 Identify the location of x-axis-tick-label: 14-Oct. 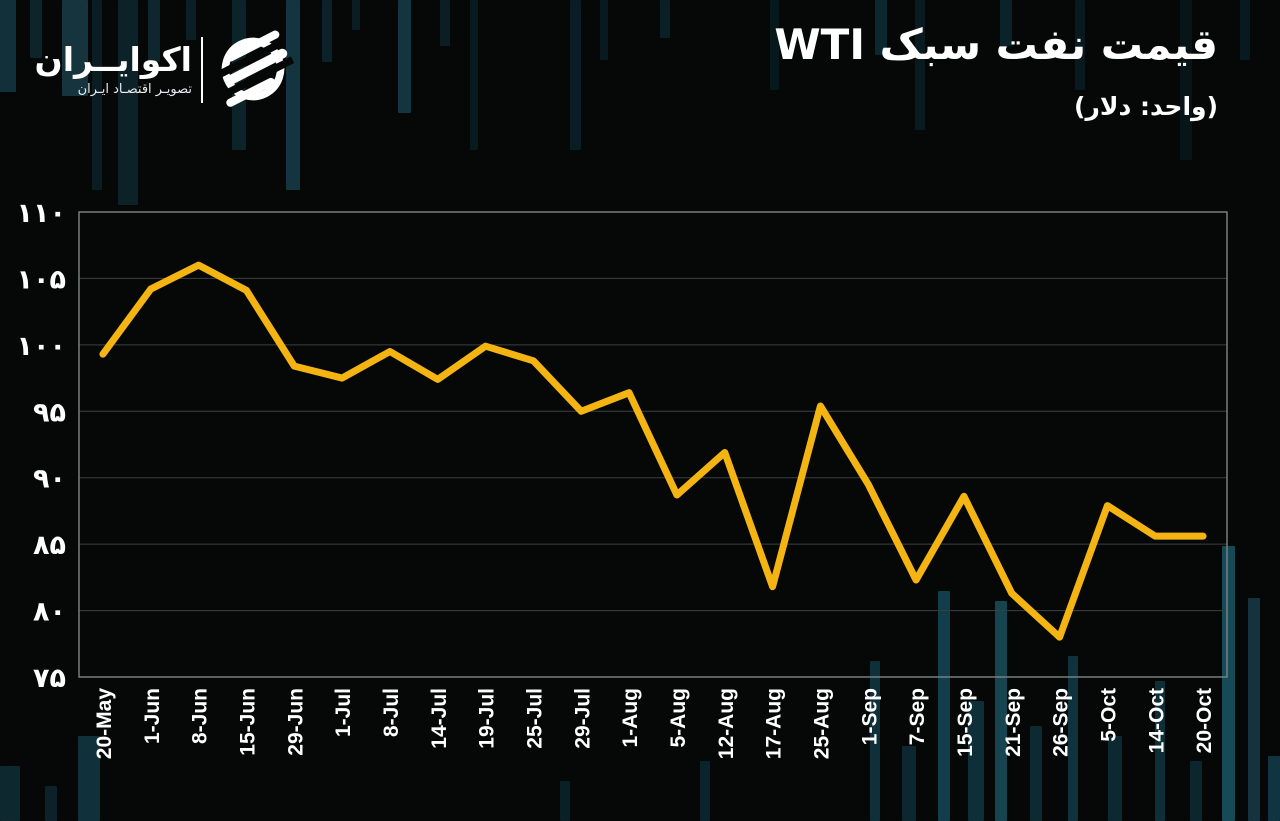
(1156, 720).